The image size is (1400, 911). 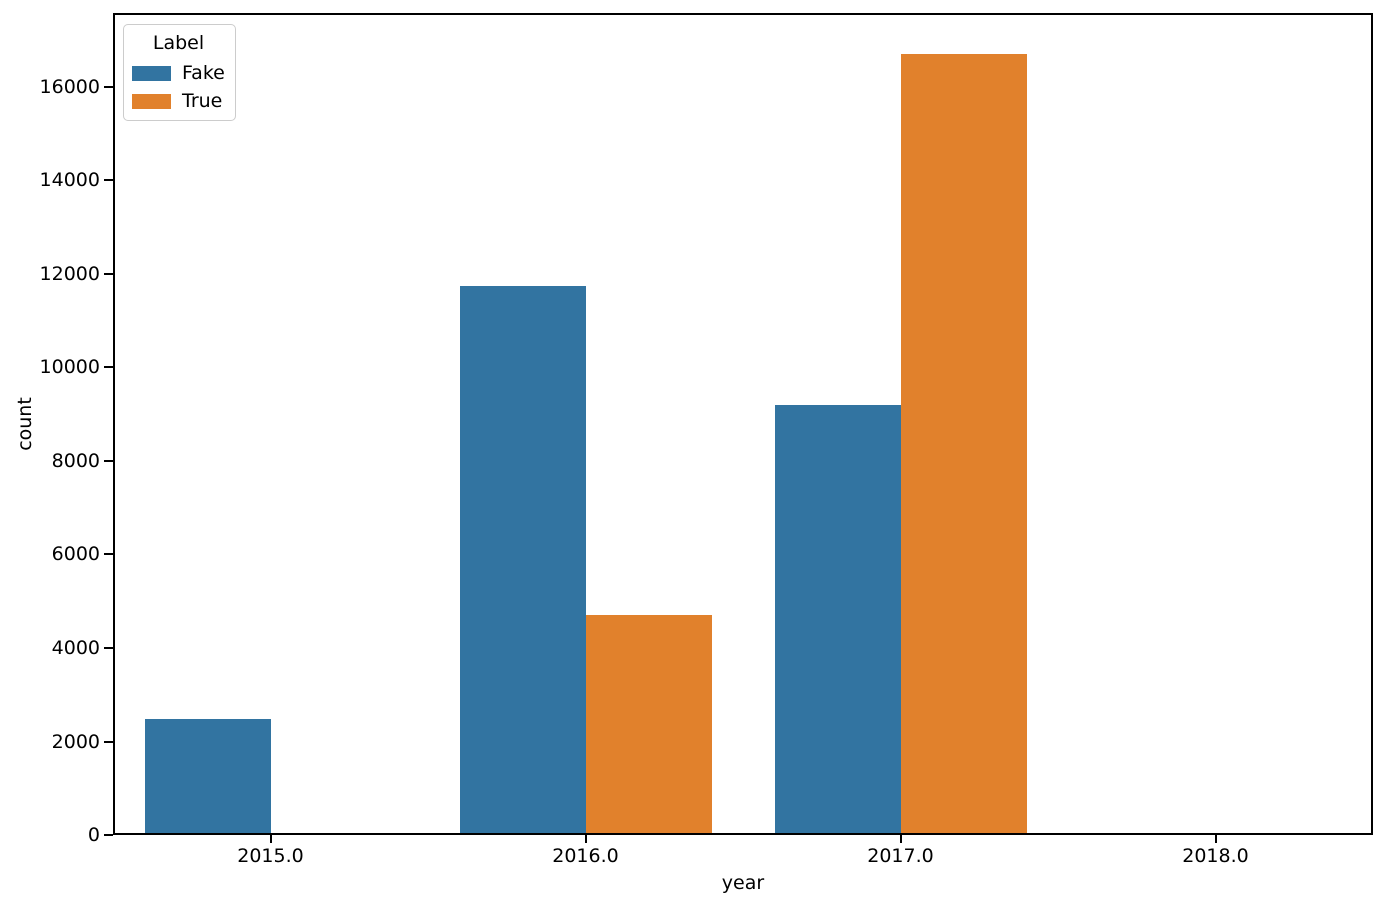 I want to click on legend-entry-fake: Fake, so click(x=178, y=73).